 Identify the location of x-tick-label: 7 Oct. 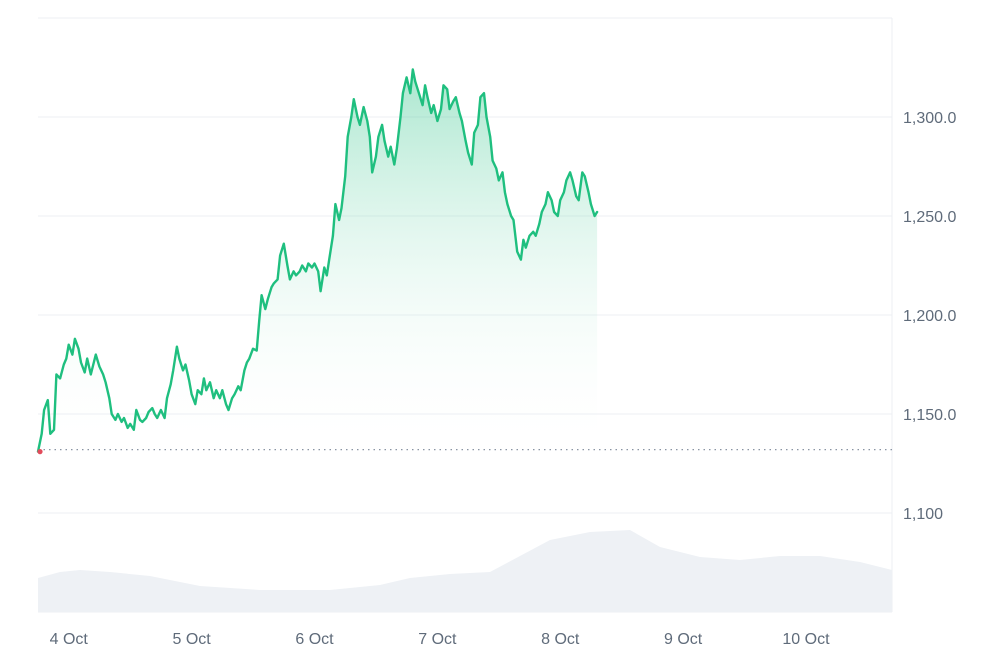
(437, 639).